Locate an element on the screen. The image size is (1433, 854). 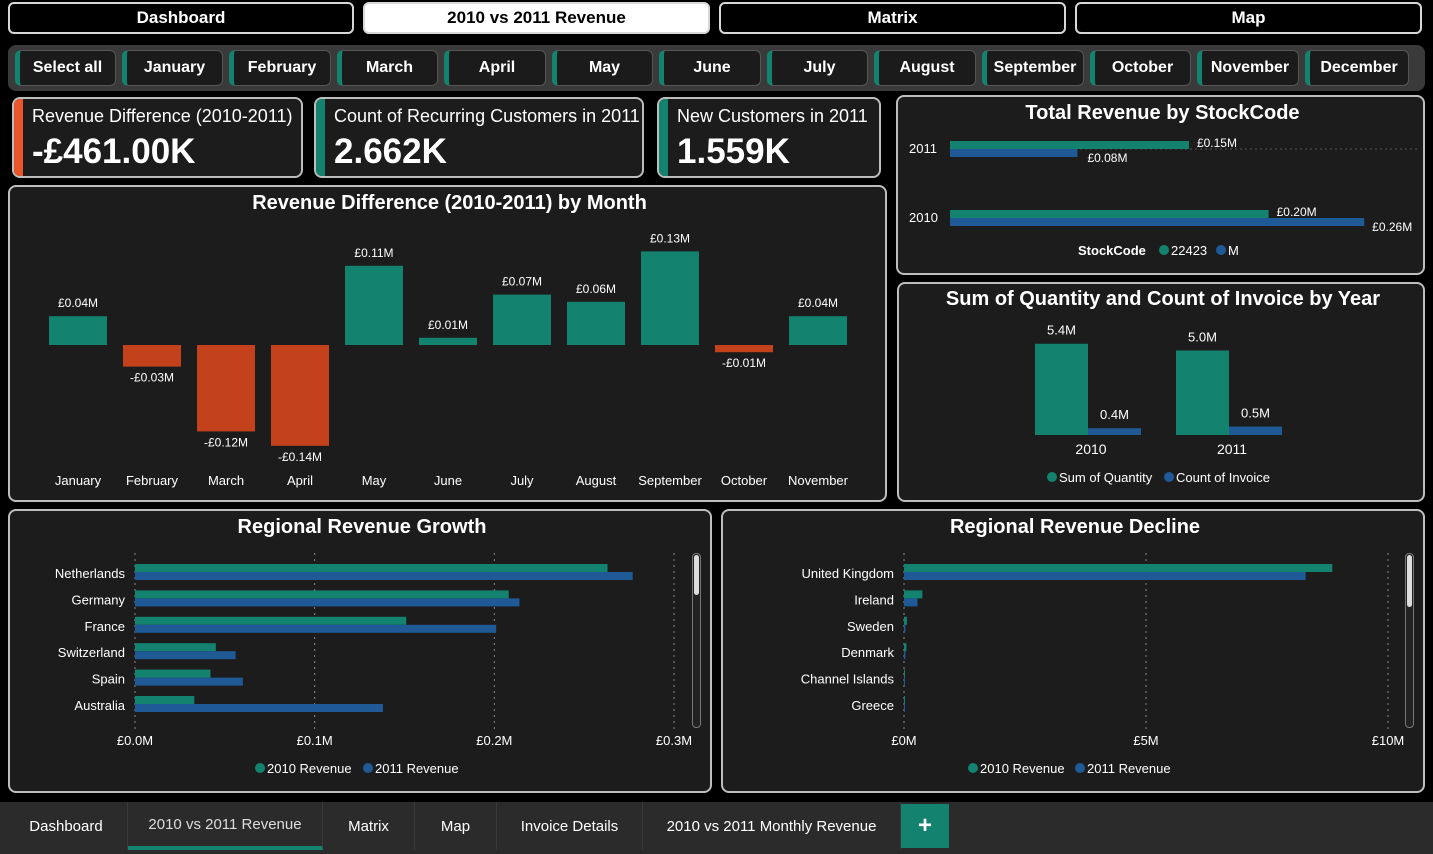
x-tick-label: £0.1M is located at coordinates (315, 740).